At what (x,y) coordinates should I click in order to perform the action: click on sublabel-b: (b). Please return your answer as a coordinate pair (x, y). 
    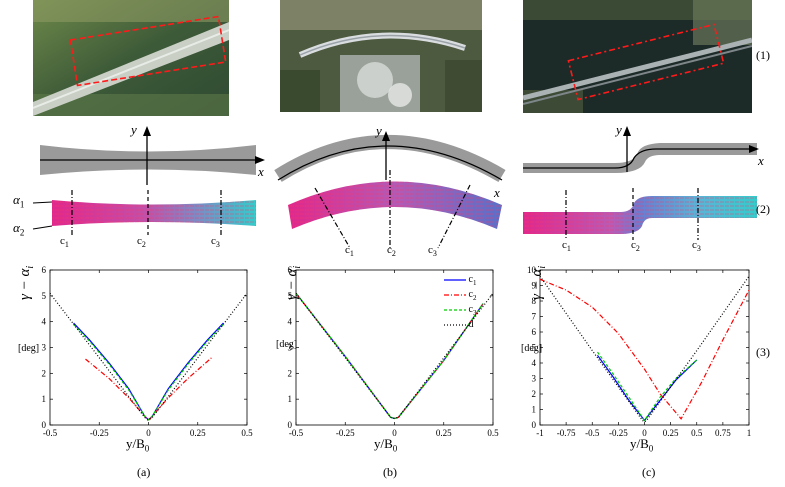
    Looking at the image, I should click on (390, 472).